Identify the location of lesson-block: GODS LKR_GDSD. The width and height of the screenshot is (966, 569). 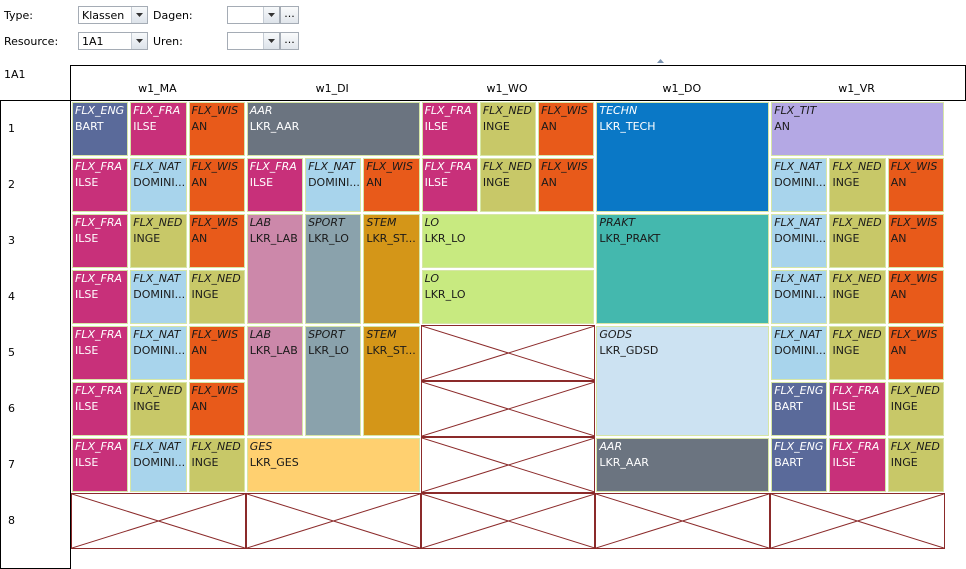
(683, 381).